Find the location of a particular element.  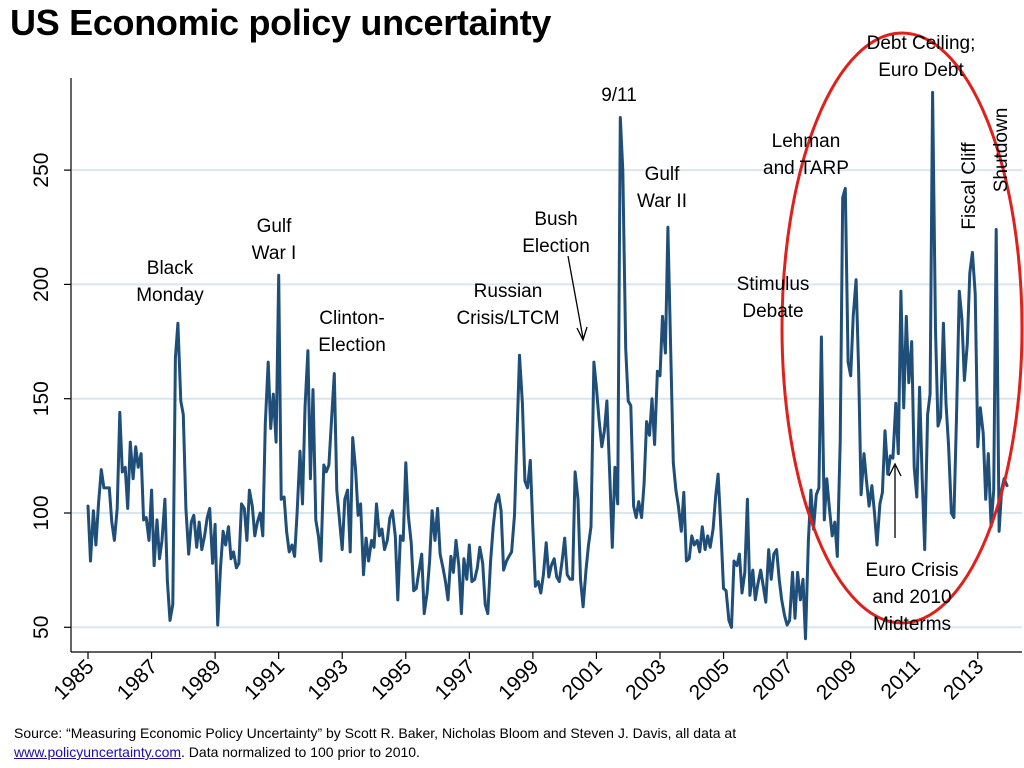

x-tick-label: 1987 is located at coordinates (137, 679).